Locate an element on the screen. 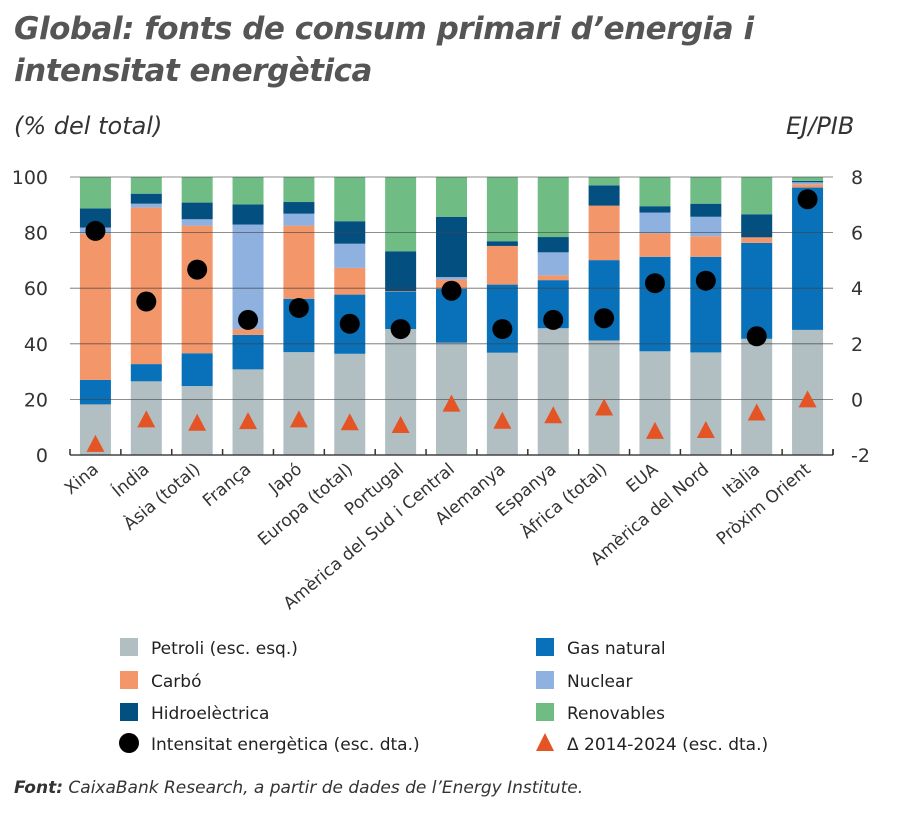 This screenshot has width=900, height=836. x-tick-label: Japó is located at coordinates (285, 480).